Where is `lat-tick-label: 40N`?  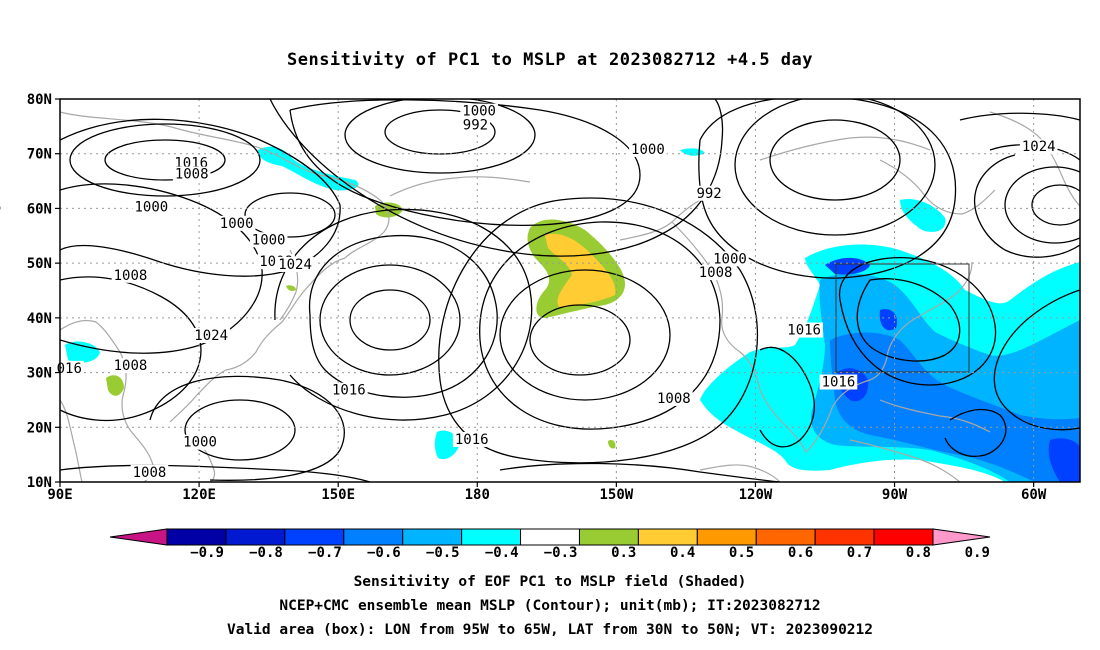 lat-tick-label: 40N is located at coordinates (39, 319).